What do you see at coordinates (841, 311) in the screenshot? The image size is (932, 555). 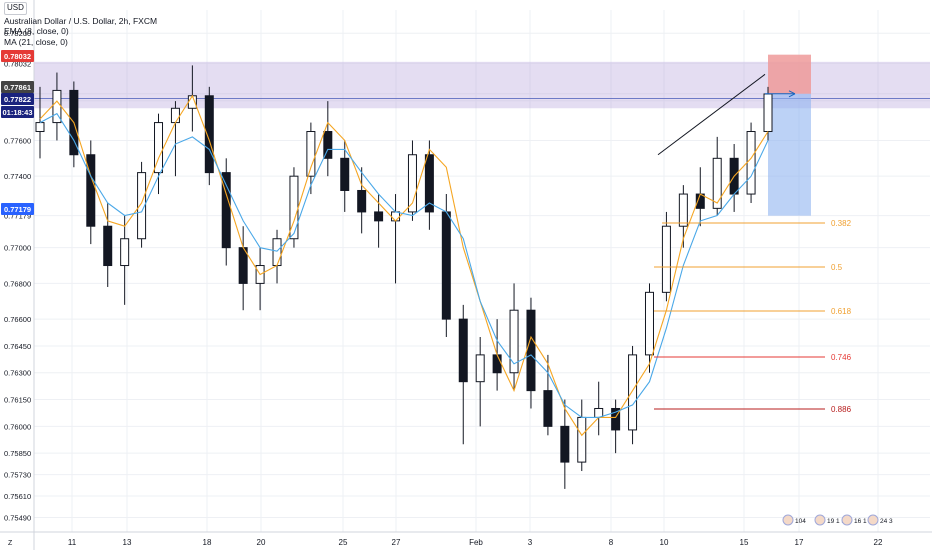 I see `fib-level-label: 0.618` at bounding box center [841, 311].